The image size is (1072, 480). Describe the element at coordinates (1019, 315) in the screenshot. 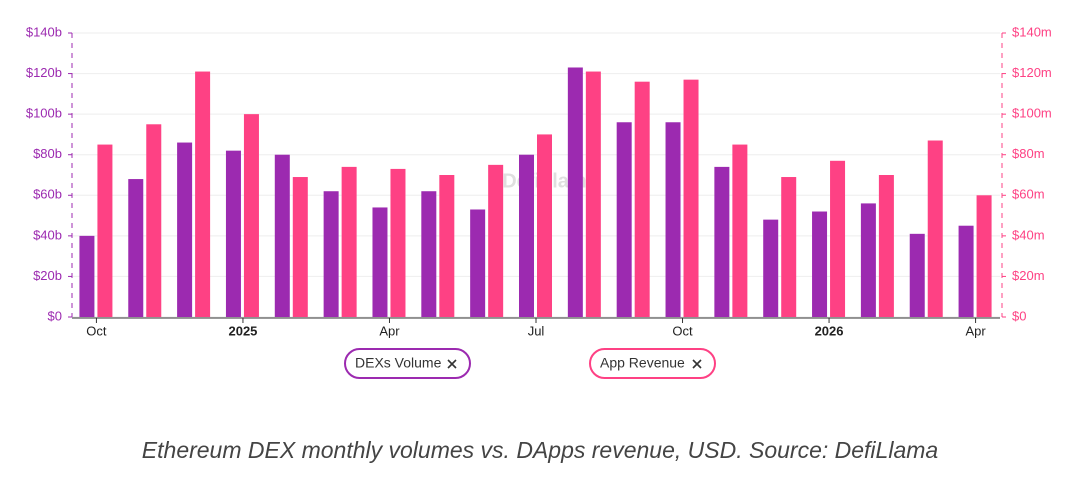

I see `y2-tick-label: $0` at that location.